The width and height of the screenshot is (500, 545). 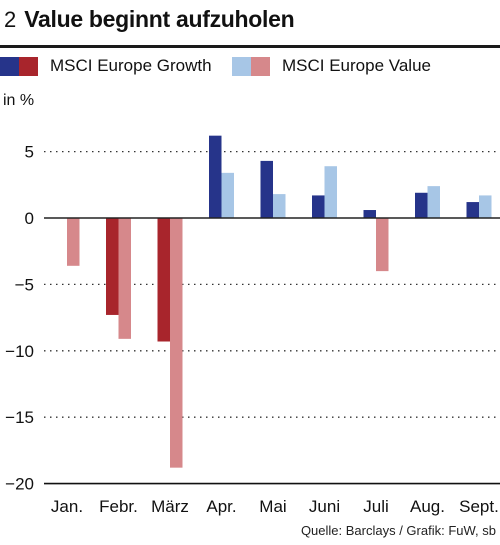 What do you see at coordinates (19, 417) in the screenshot?
I see `y-tick-label: −15` at bounding box center [19, 417].